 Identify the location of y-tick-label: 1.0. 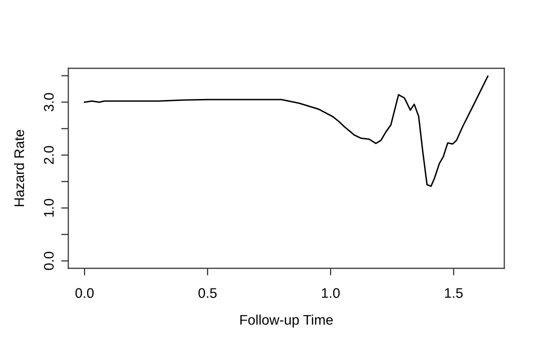
(49, 207).